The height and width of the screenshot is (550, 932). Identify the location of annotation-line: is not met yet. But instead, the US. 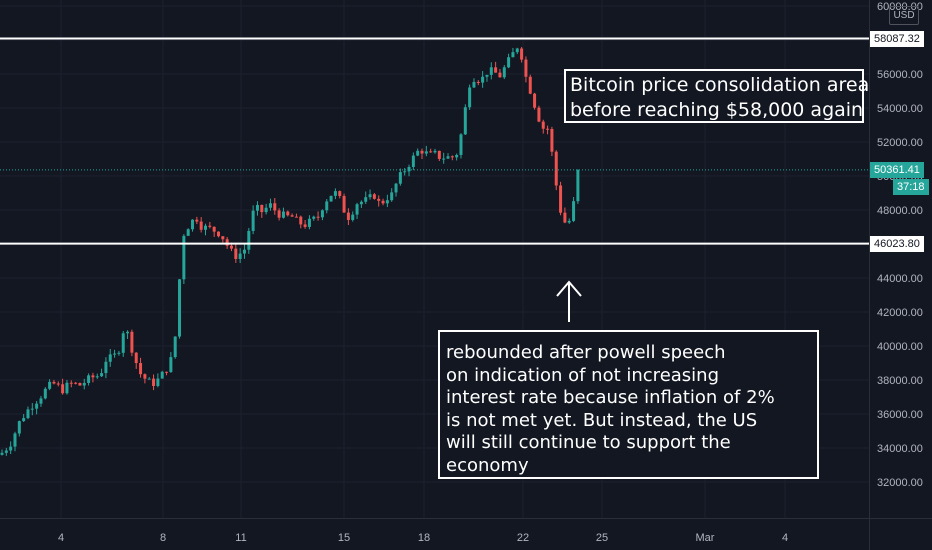
(602, 420).